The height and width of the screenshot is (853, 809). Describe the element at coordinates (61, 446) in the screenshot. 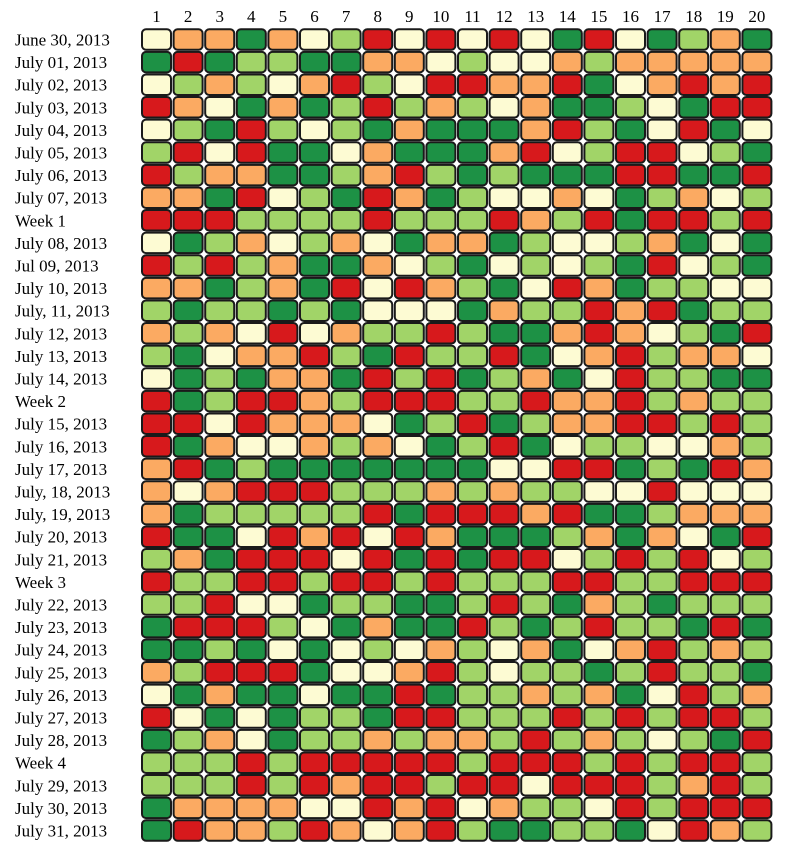

I see `row-label: July 16, 2013` at that location.